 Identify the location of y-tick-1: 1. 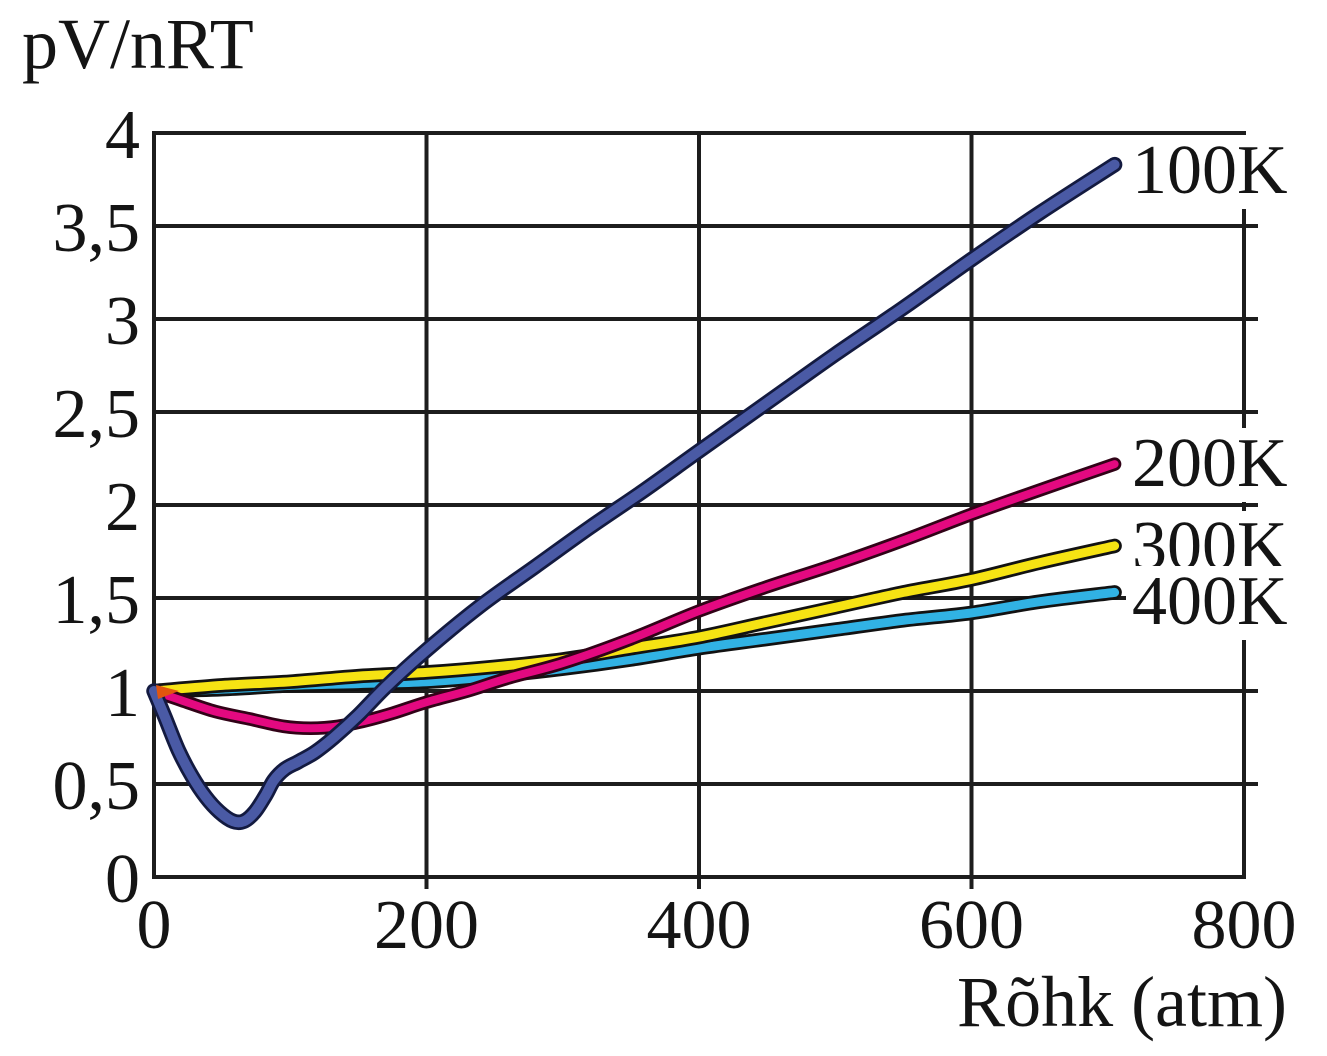
(122, 693).